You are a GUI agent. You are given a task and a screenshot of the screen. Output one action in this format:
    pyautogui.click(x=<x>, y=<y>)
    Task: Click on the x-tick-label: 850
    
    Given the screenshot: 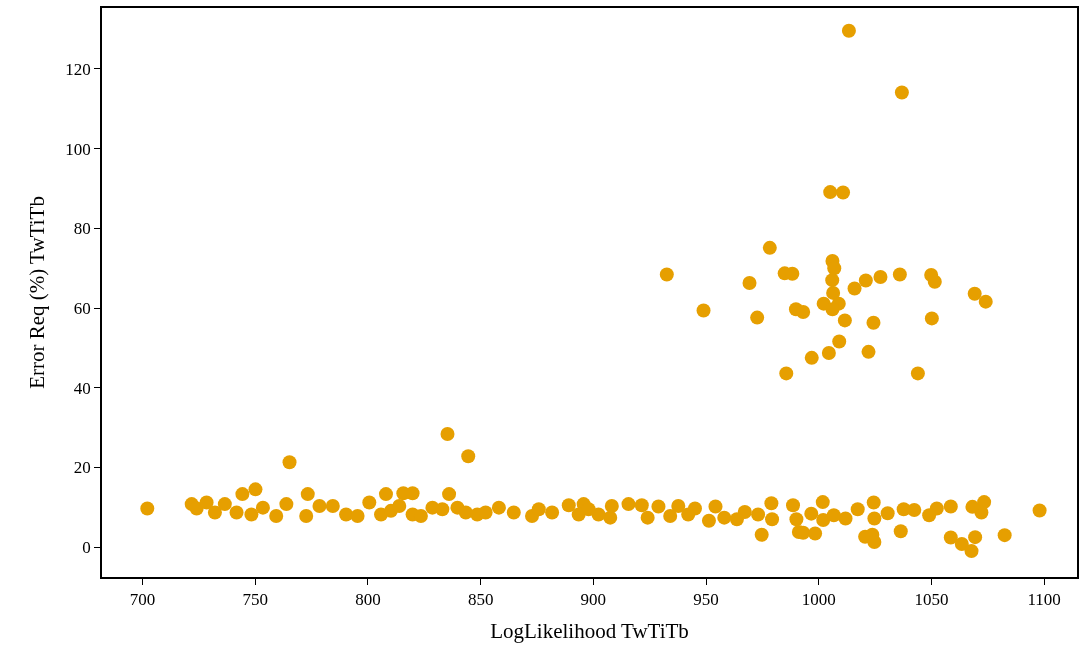 What is the action you would take?
    pyautogui.click(x=480, y=600)
    